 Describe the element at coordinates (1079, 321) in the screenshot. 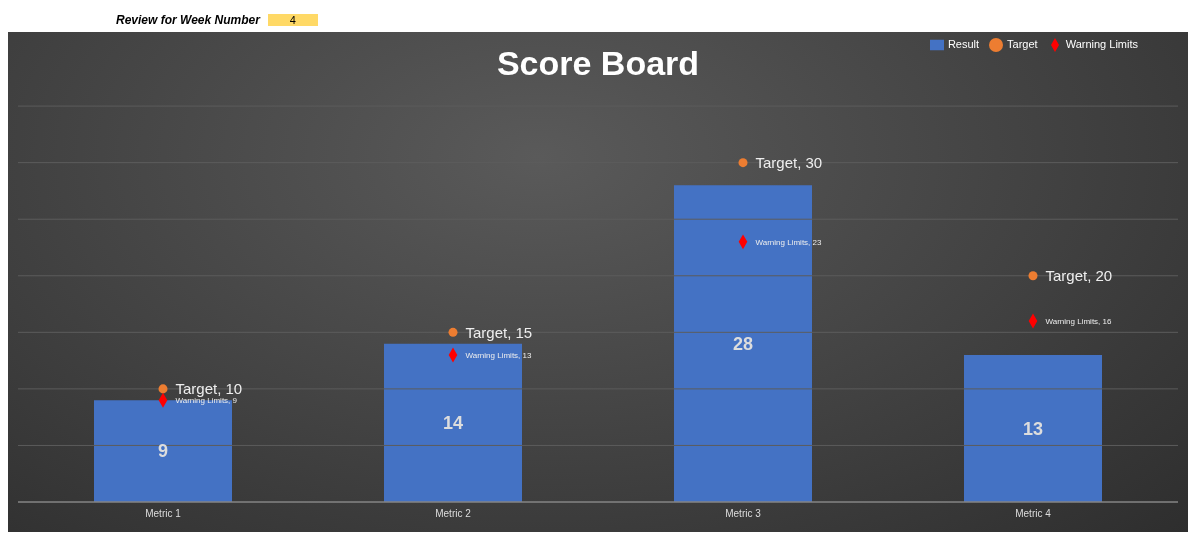

I see `data-label: Warning Limits, 16` at that location.